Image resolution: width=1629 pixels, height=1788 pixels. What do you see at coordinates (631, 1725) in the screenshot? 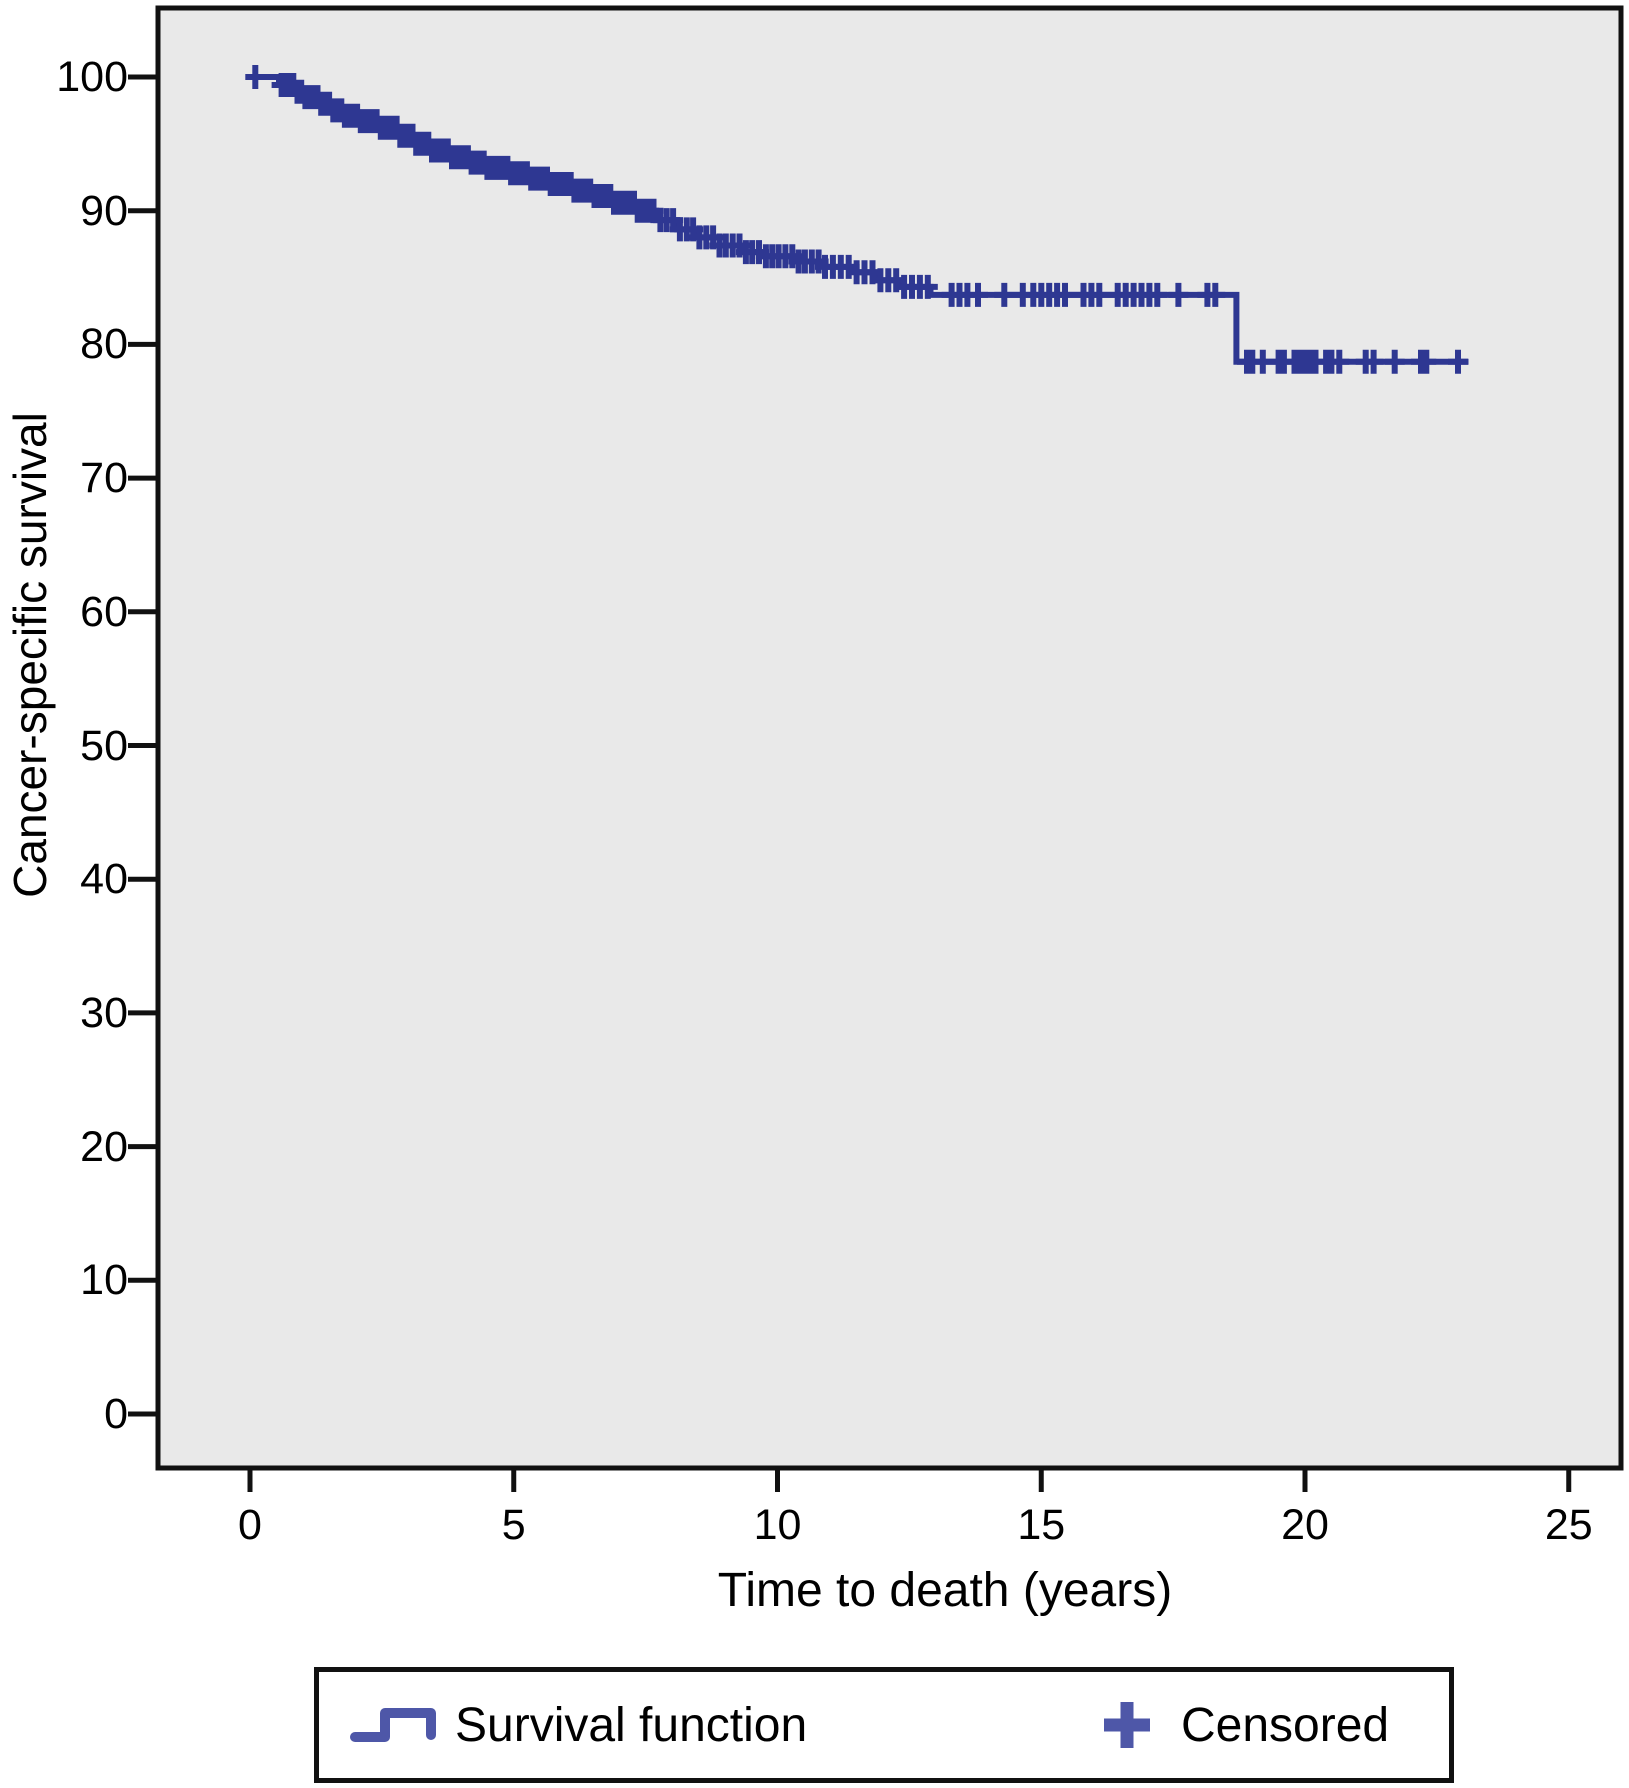
I see `legend-survival-function-label: Survival function` at bounding box center [631, 1725].